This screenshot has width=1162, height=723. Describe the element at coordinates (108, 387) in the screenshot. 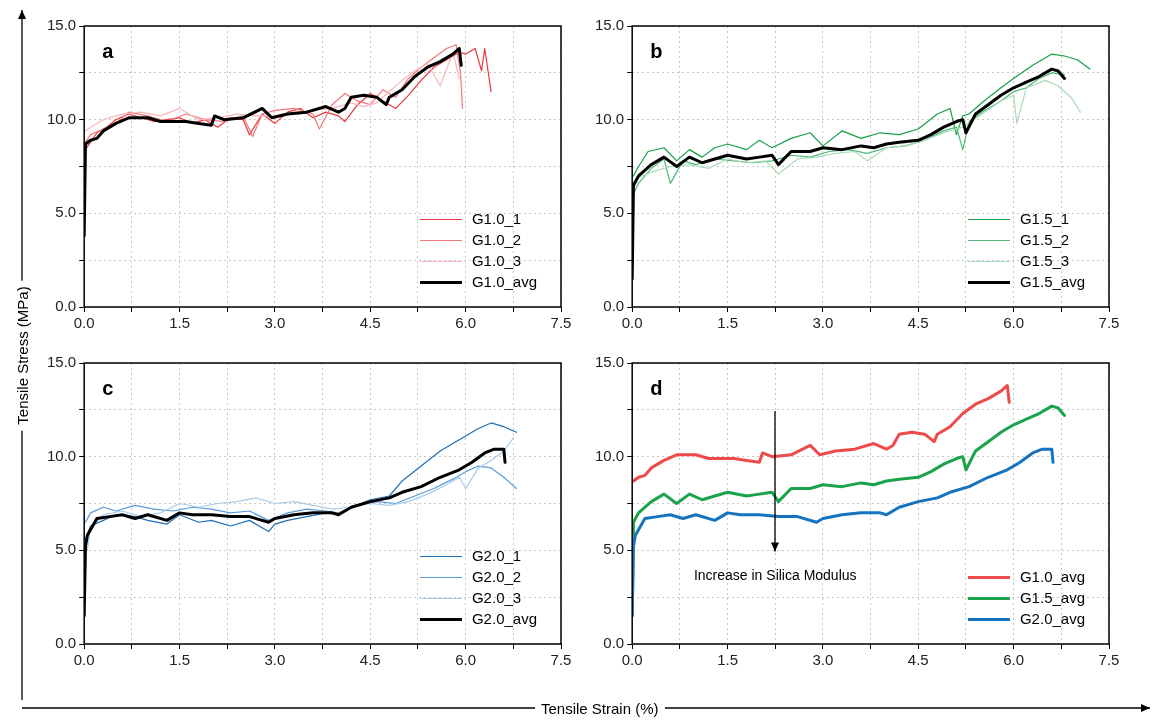

I see `text: c` at that location.